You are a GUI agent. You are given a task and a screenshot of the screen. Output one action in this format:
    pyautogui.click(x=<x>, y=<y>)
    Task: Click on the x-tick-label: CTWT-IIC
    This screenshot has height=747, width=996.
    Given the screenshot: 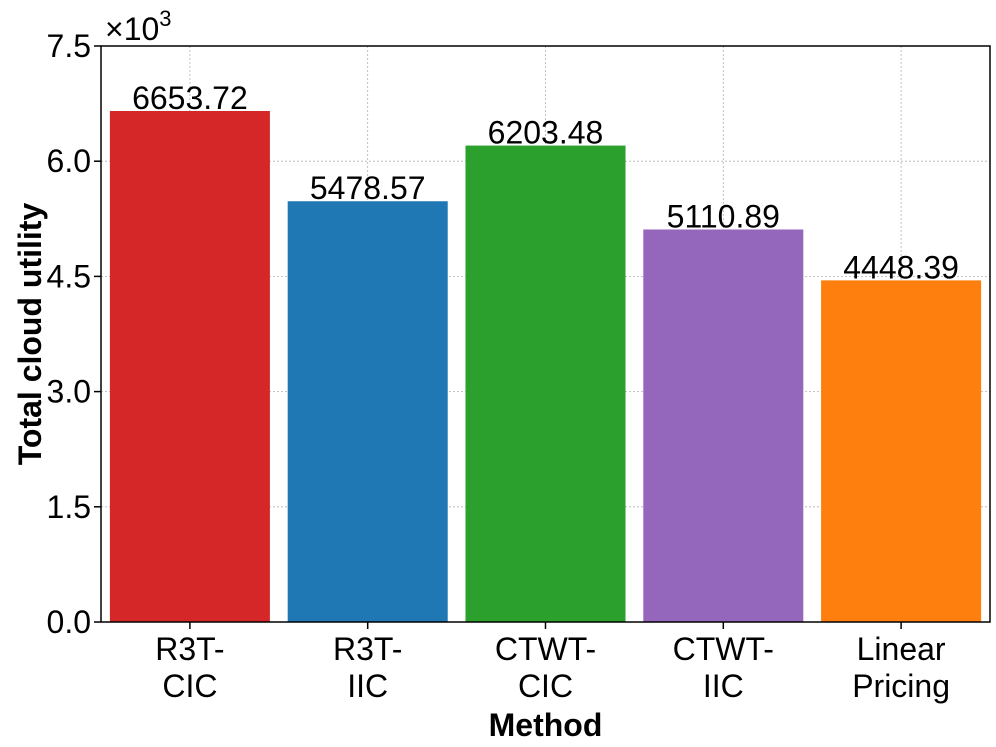 What is the action you would take?
    pyautogui.click(x=723, y=667)
    